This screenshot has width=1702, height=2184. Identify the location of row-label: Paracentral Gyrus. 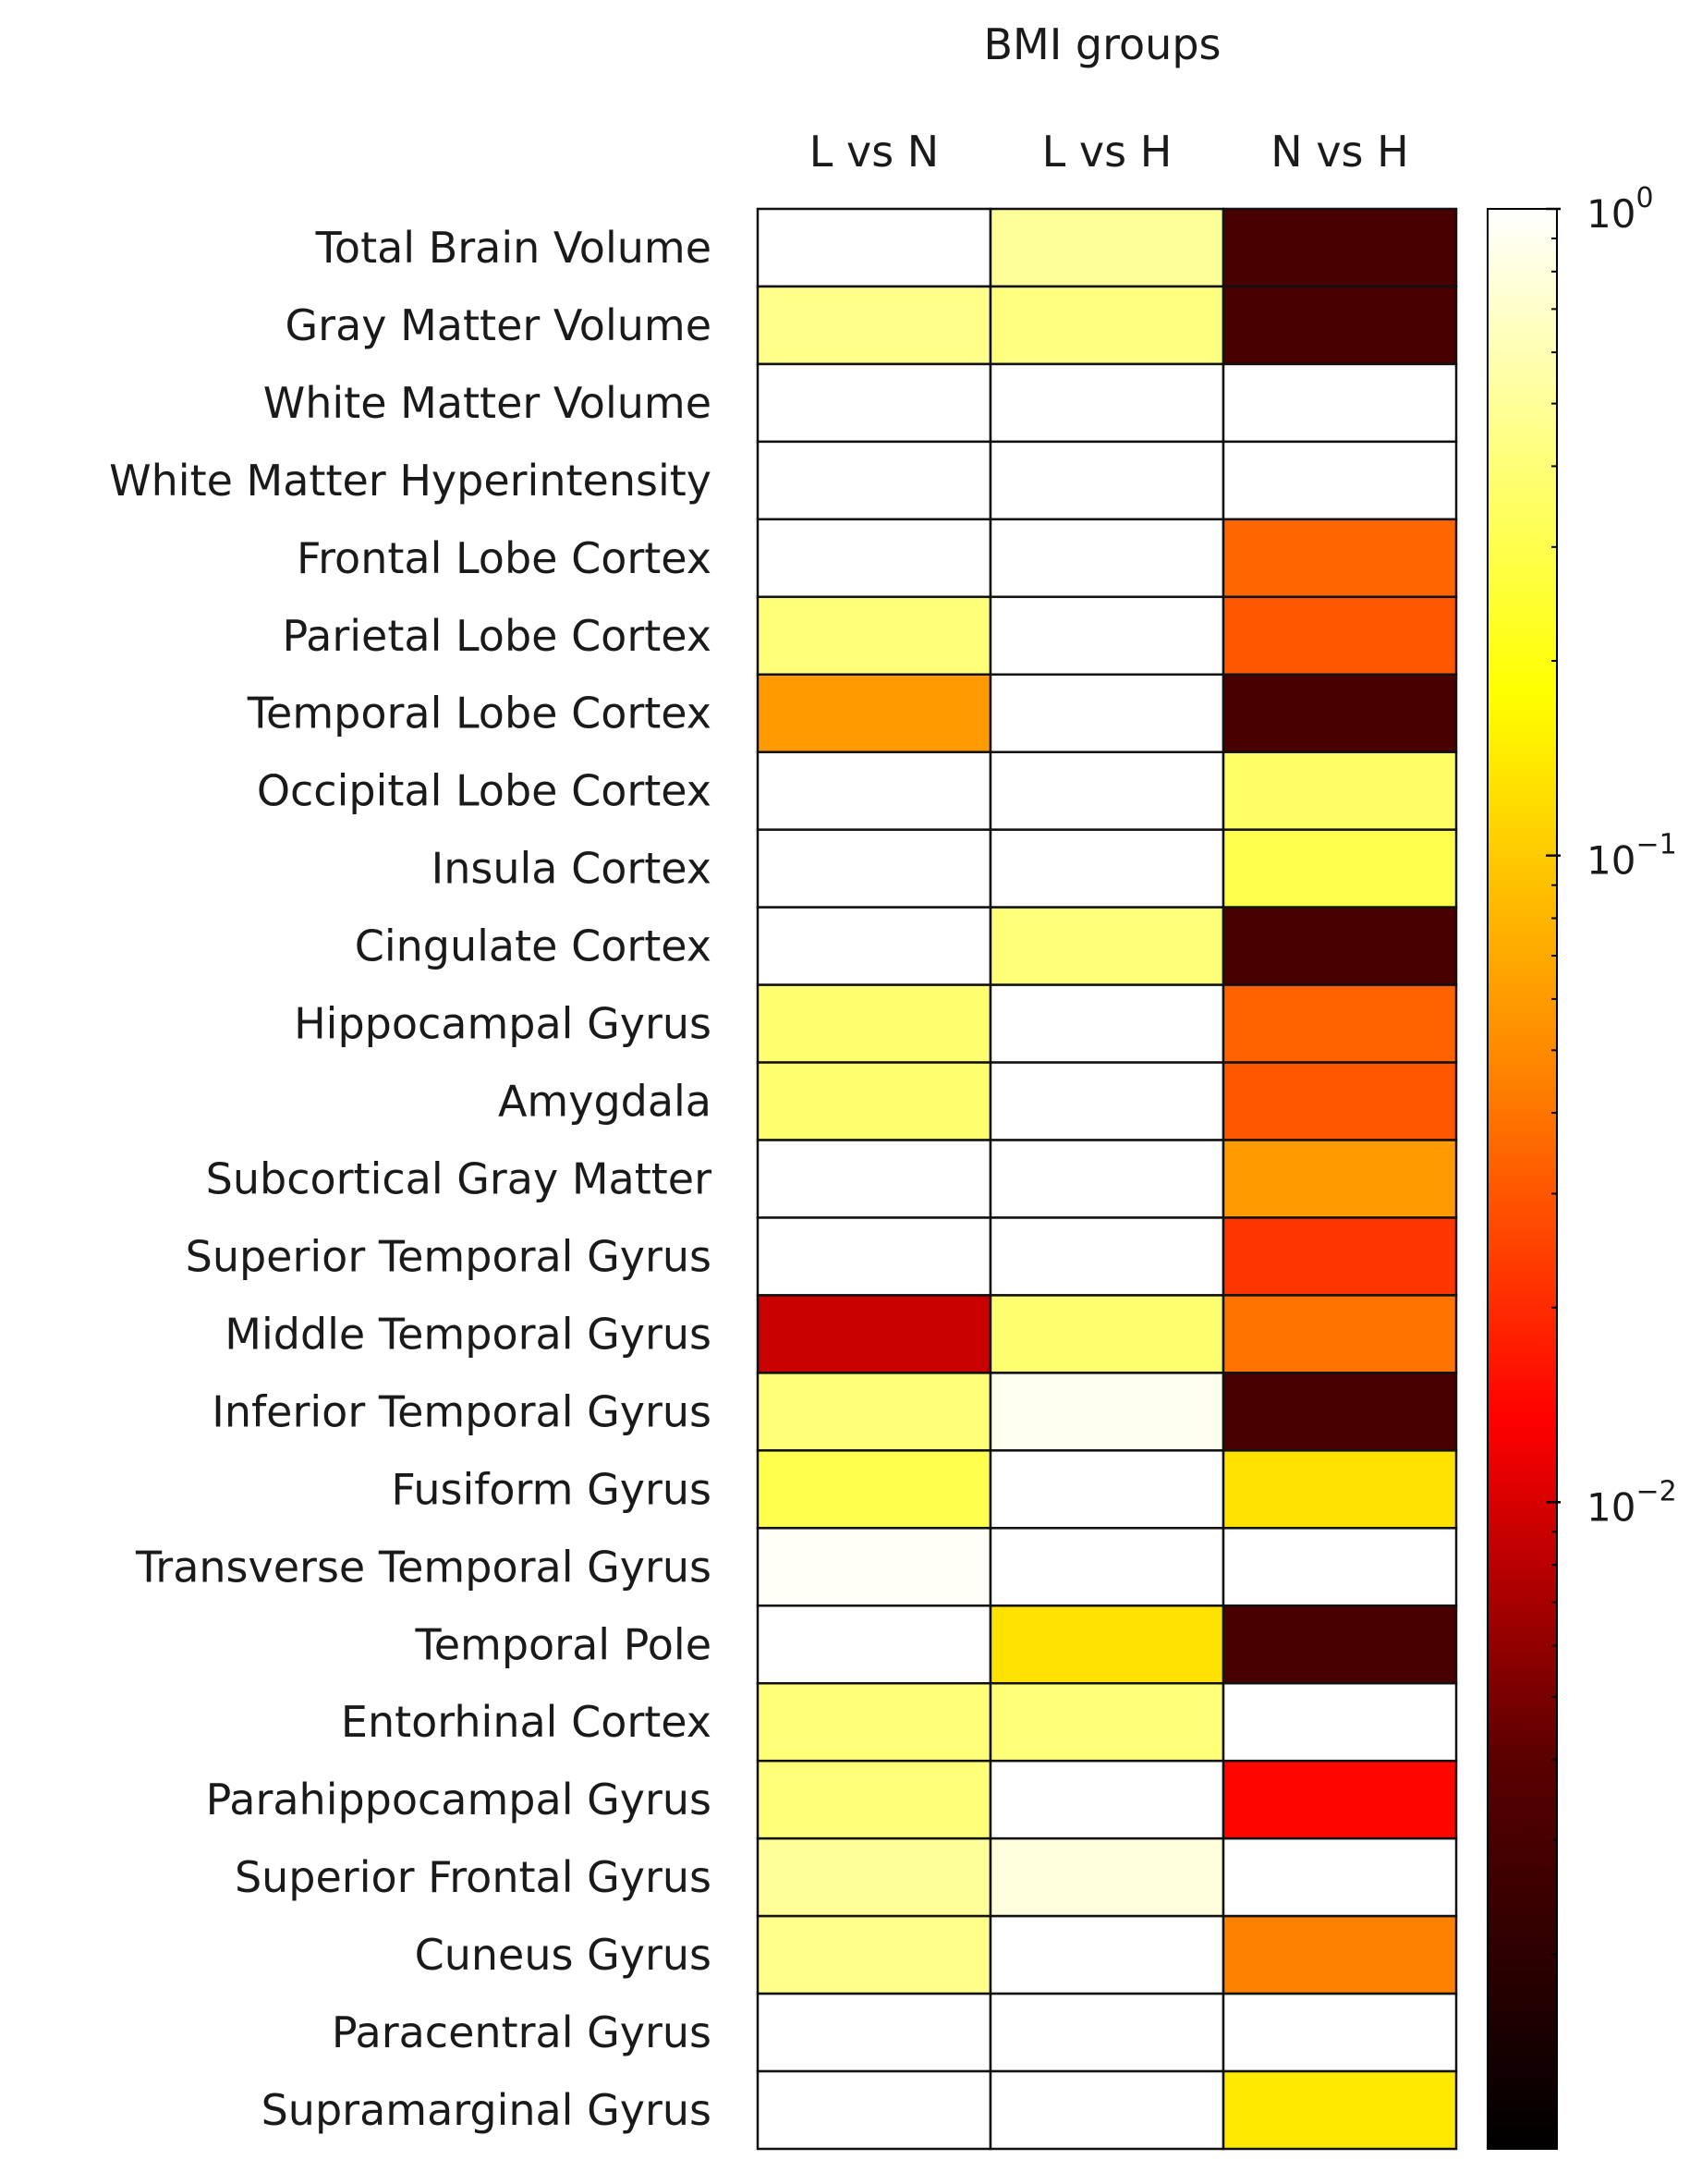
(521, 2032).